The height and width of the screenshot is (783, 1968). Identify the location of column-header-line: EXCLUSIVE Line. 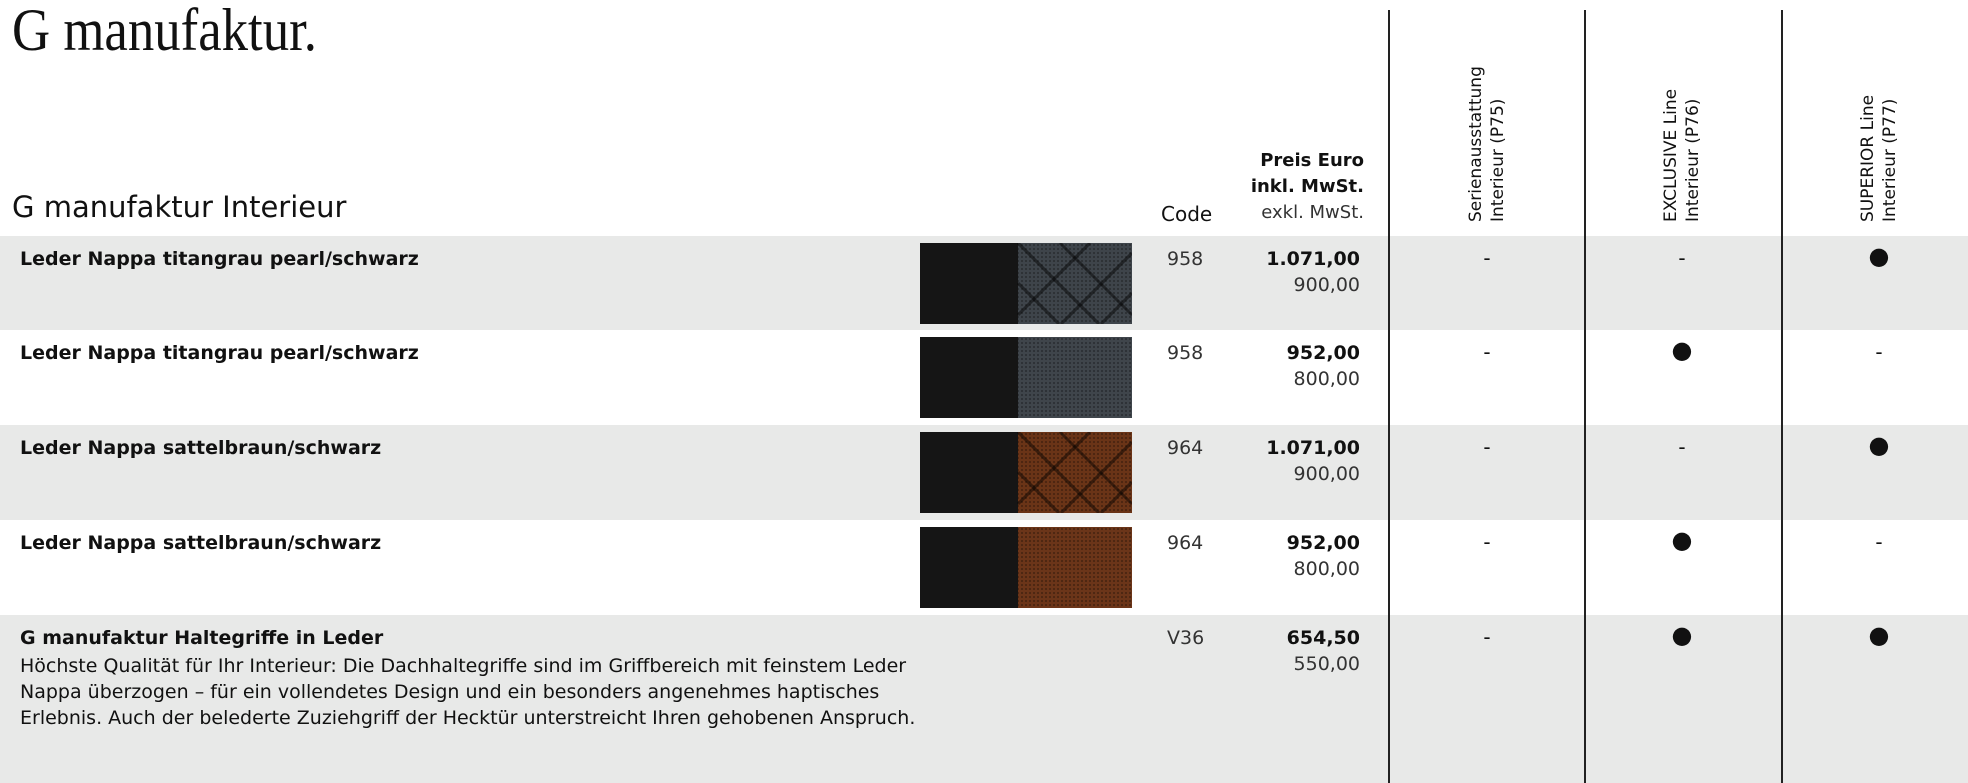
(1671, 155).